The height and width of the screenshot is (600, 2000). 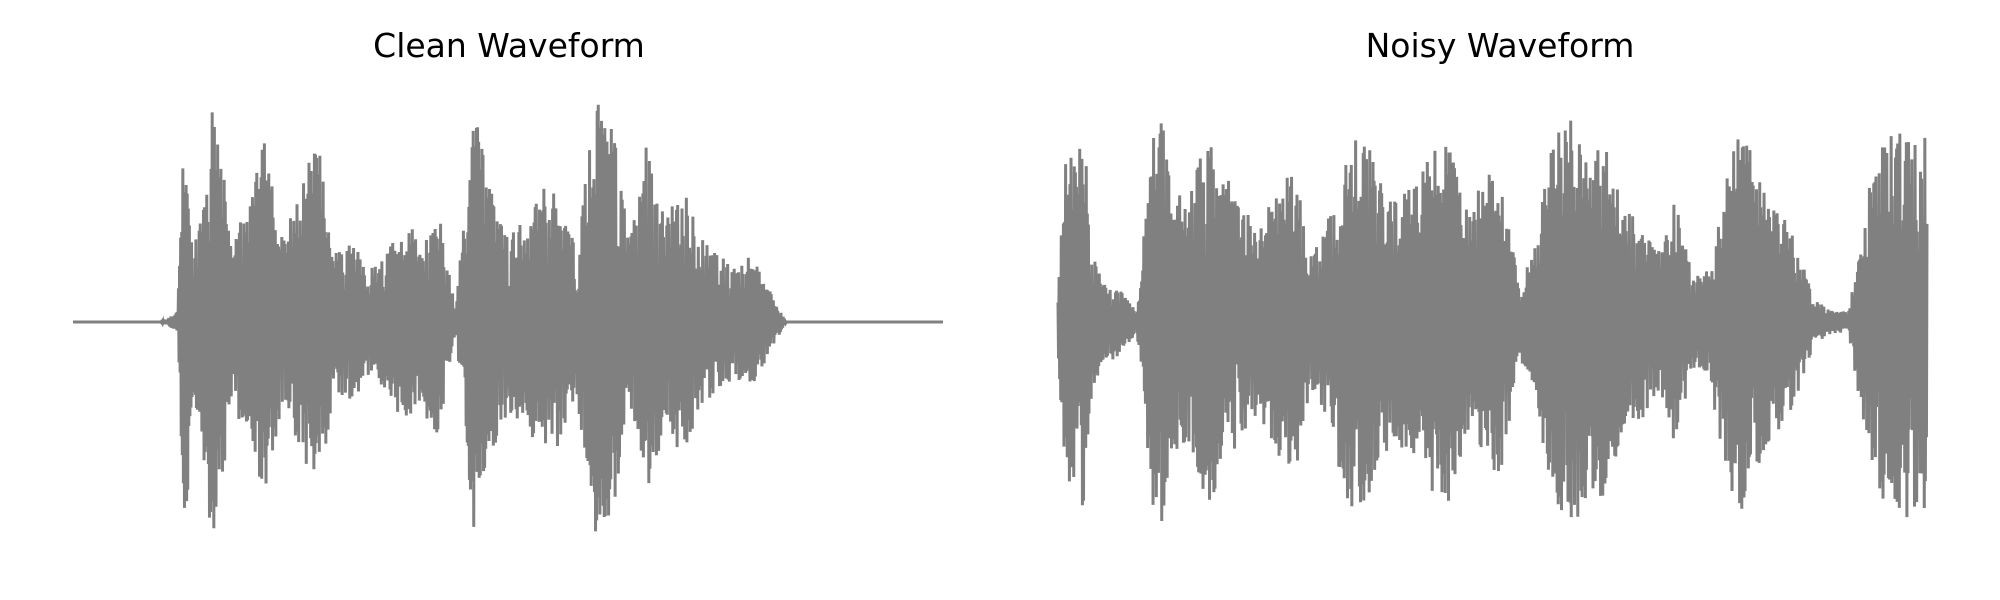 What do you see at coordinates (1500, 45) in the screenshot?
I see `chart-title: Noisy Waveform` at bounding box center [1500, 45].